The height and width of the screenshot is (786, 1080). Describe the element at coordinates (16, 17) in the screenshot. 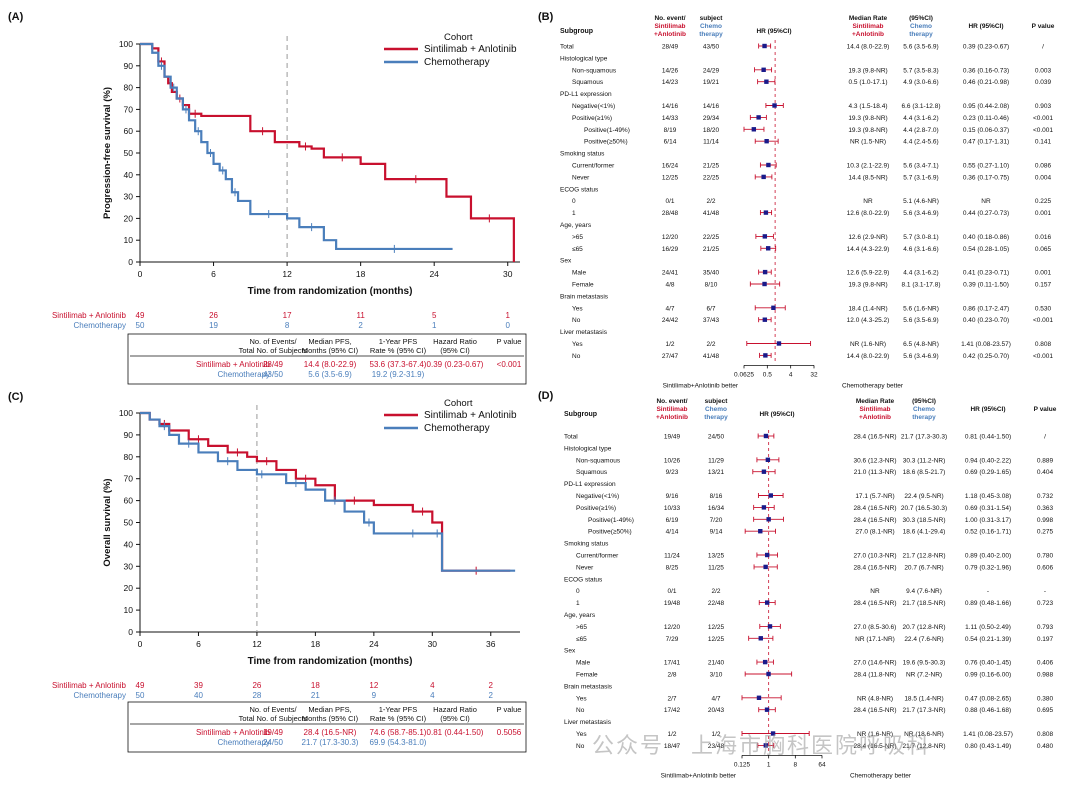

I see `panel-label: (A)` at that location.